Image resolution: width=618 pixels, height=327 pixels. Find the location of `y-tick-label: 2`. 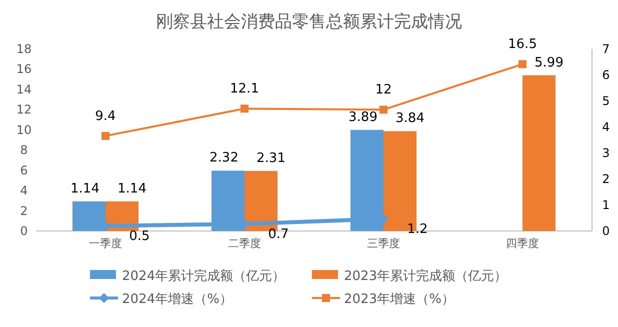

y-tick-label: 2 is located at coordinates (24, 211).